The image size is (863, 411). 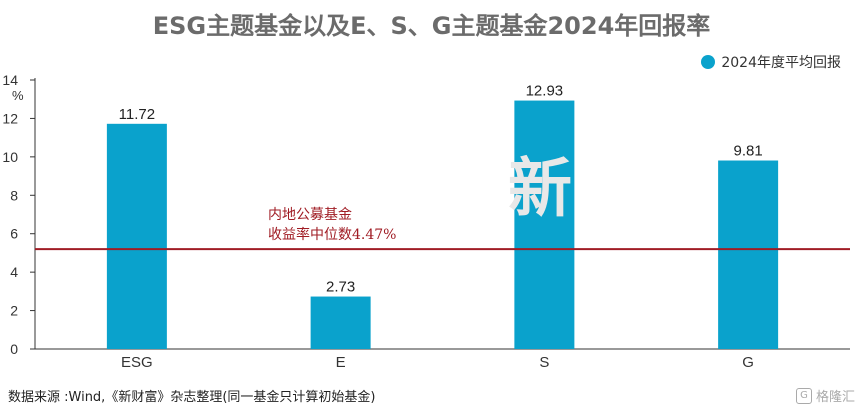 What do you see at coordinates (341, 362) in the screenshot?
I see `x-tick-label-e: E` at bounding box center [341, 362].